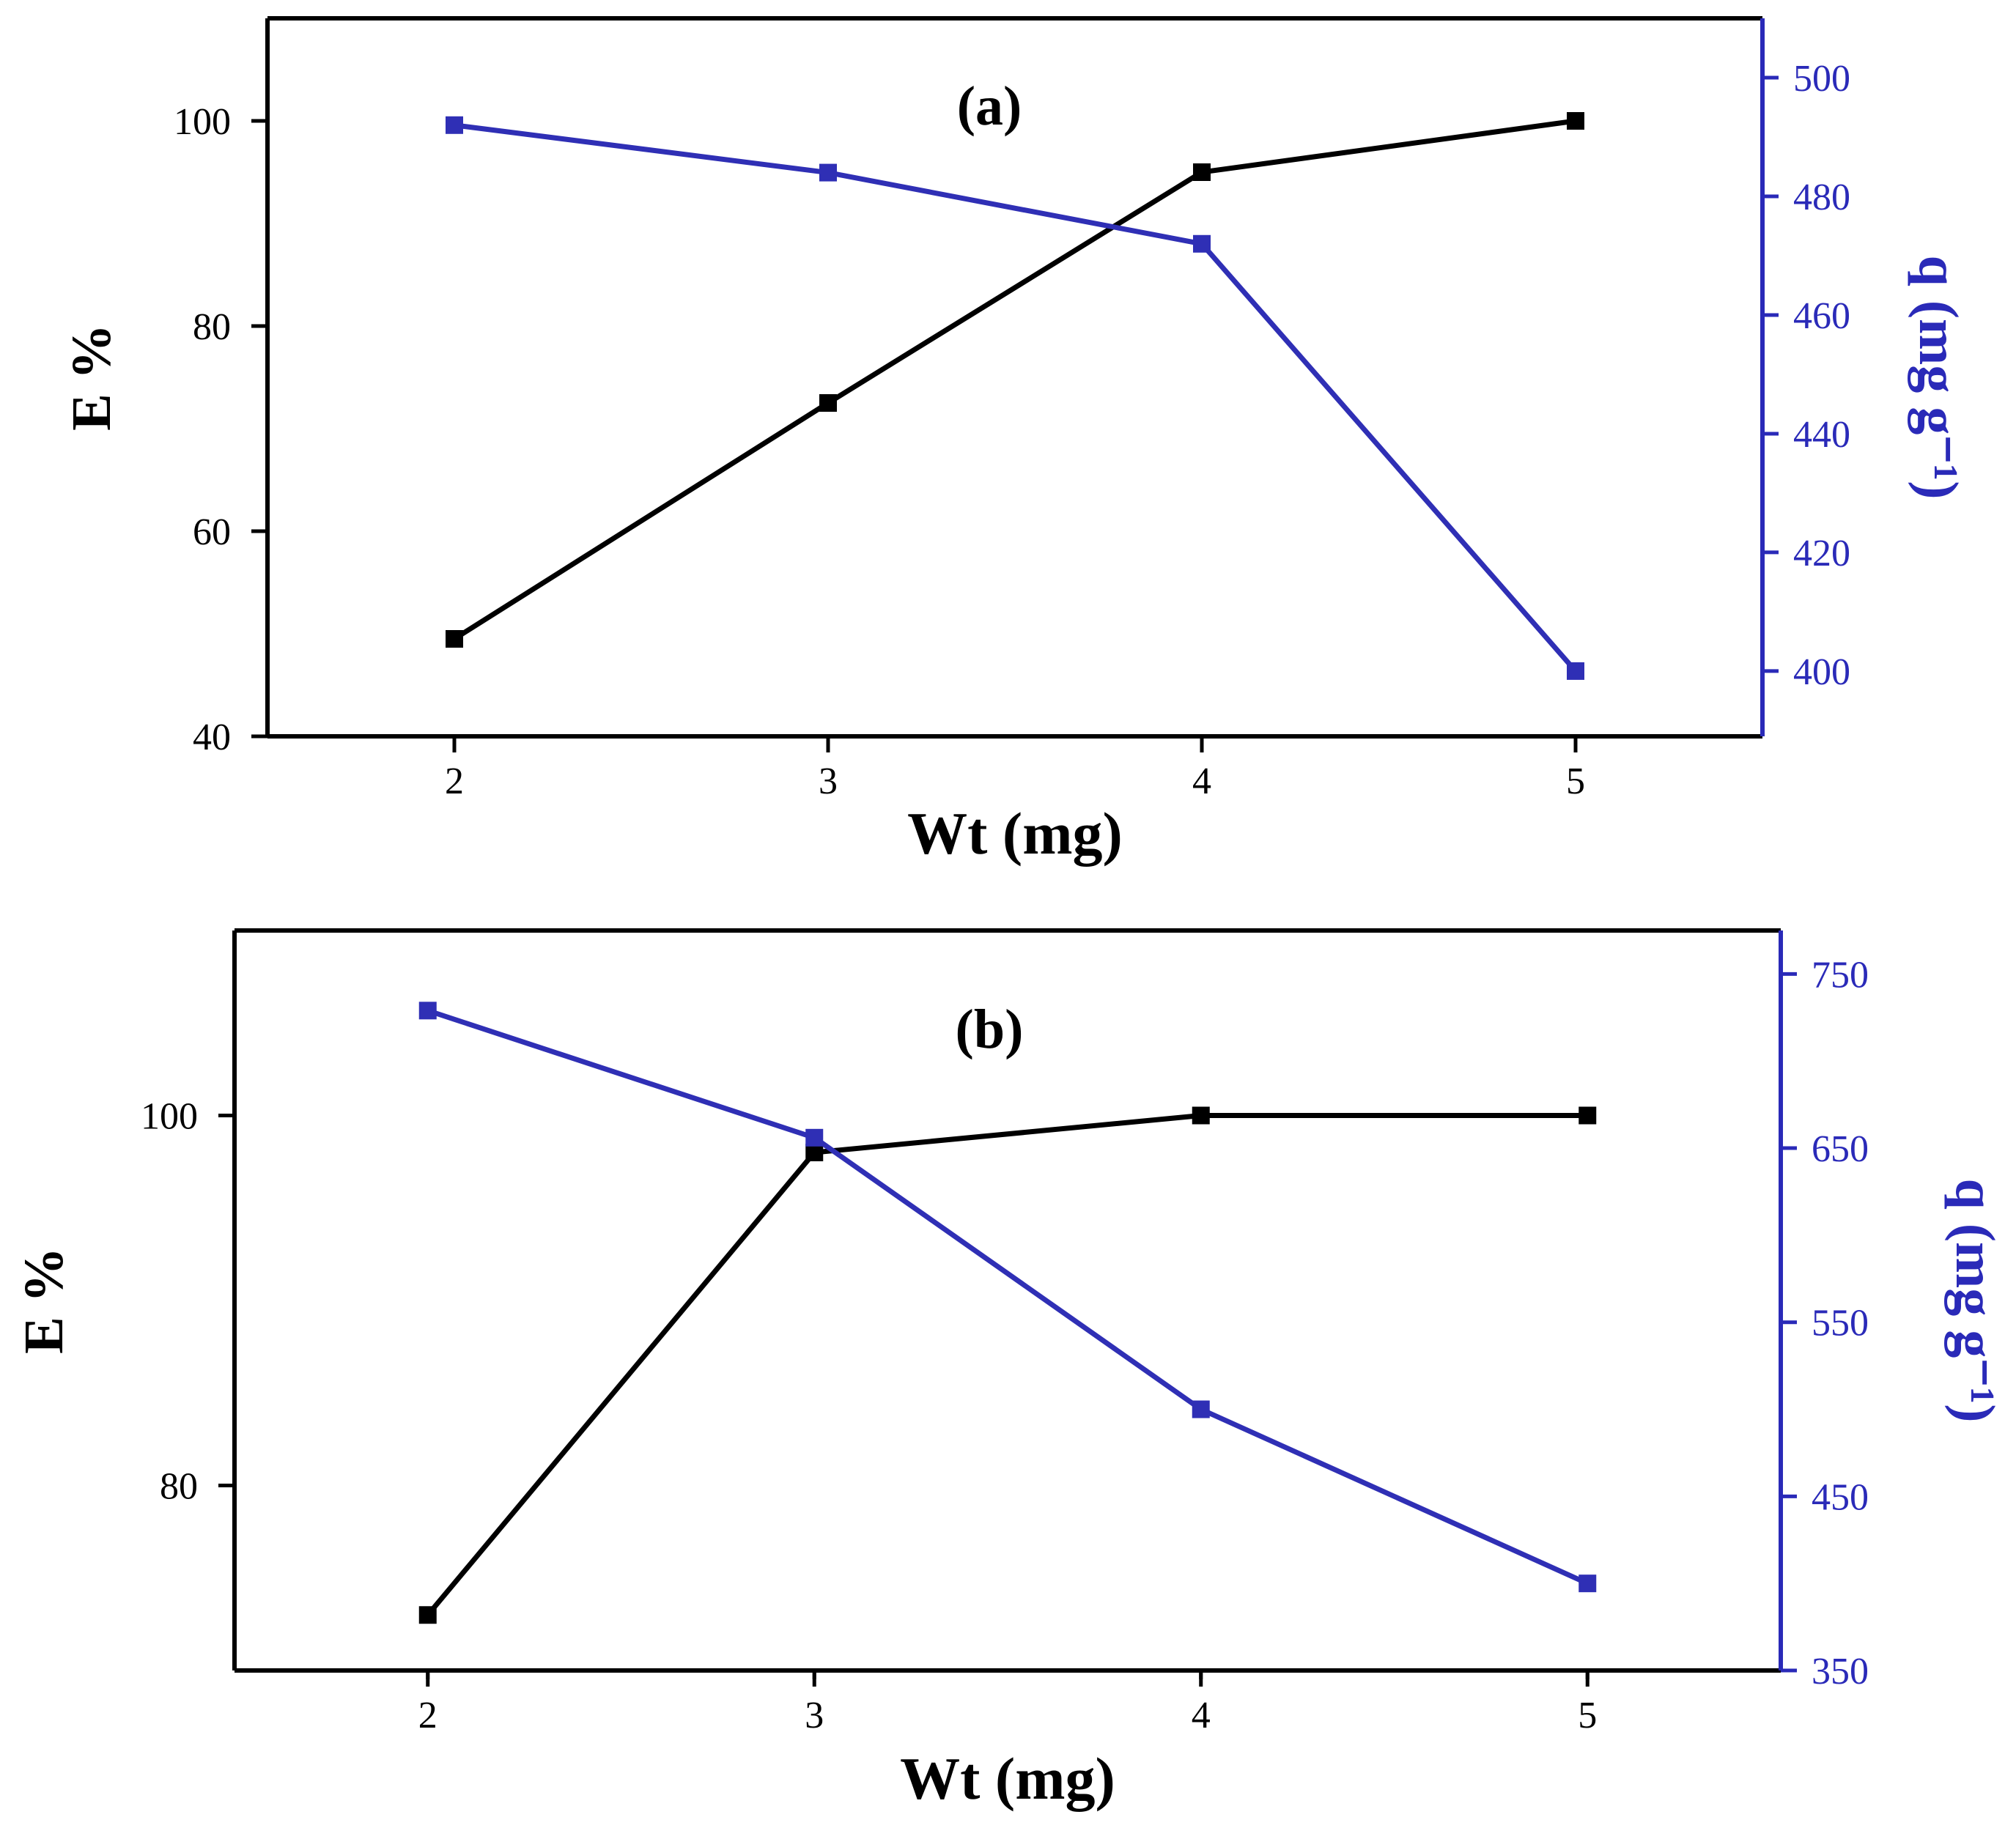 This screenshot has width=2016, height=1828. Describe the element at coordinates (1821, 197) in the screenshot. I see `y2-tick-label: 480` at that location.